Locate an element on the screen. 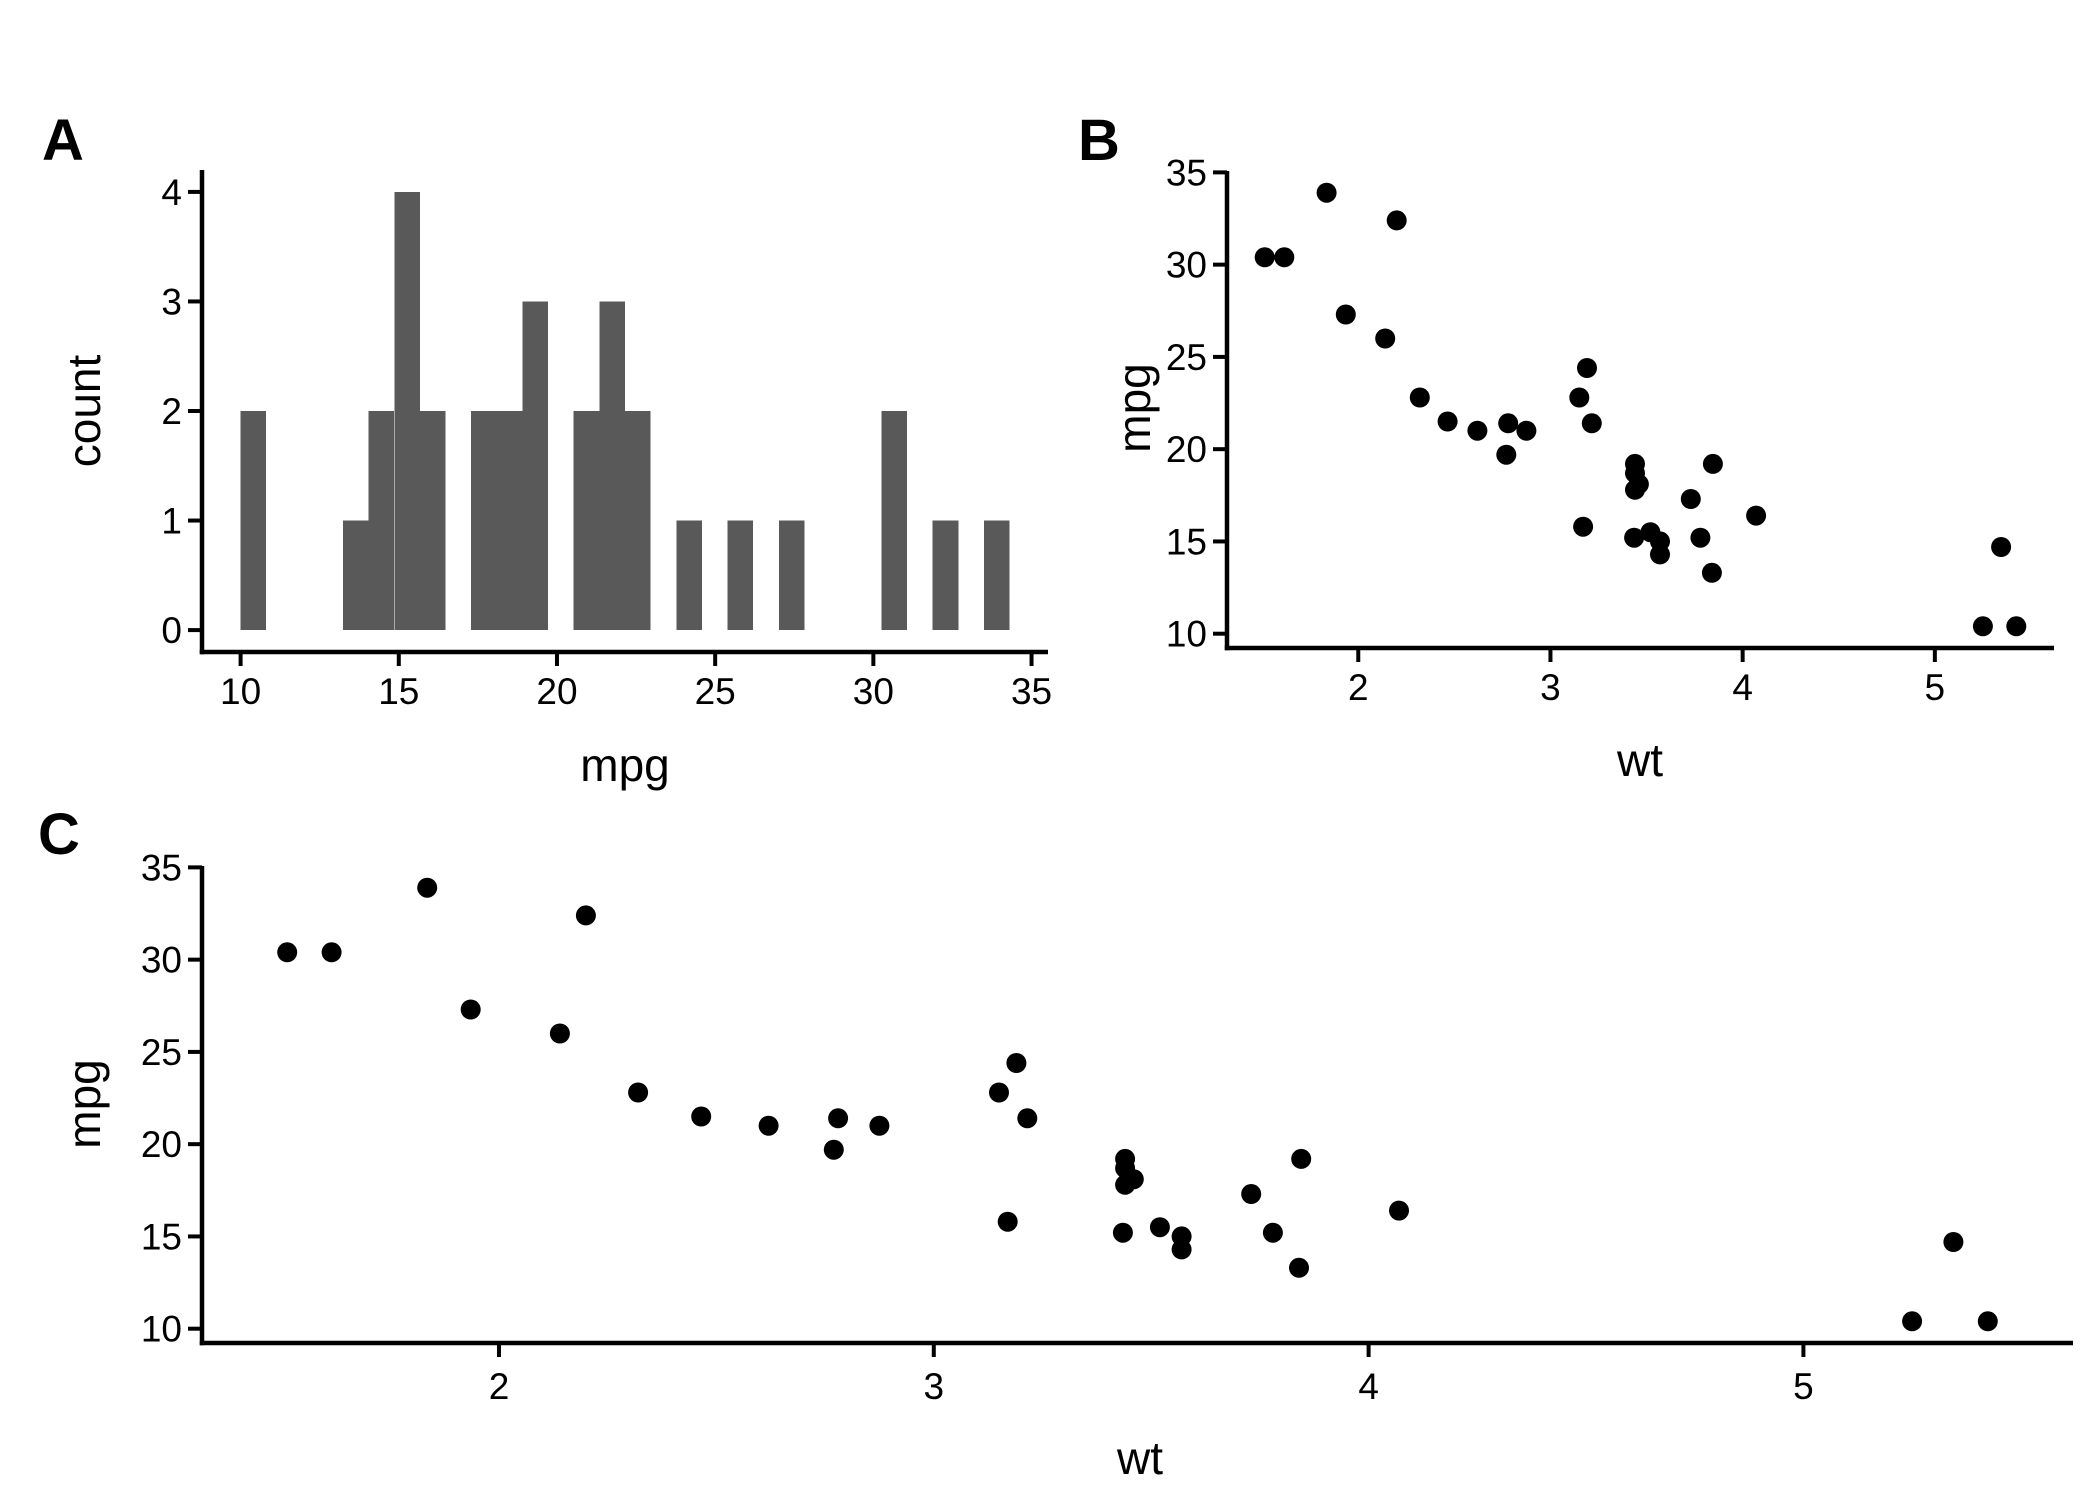 This screenshot has width=2100, height=1500. panel-b-x-axis-title: wt is located at coordinates (1640, 760).